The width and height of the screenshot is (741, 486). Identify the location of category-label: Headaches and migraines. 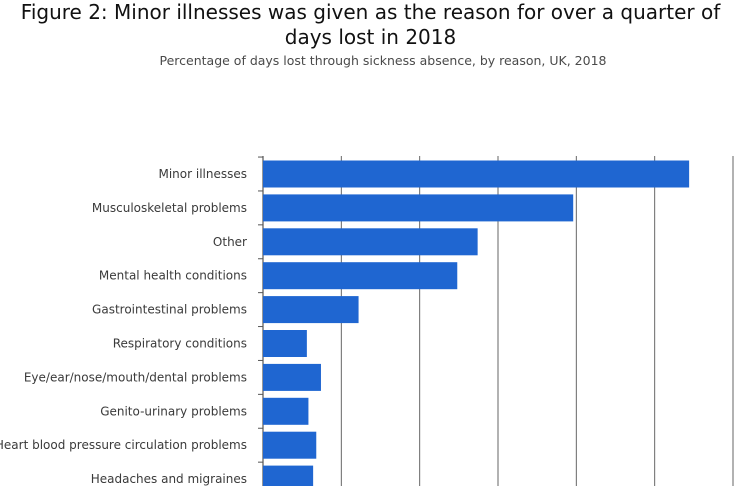
(169, 479).